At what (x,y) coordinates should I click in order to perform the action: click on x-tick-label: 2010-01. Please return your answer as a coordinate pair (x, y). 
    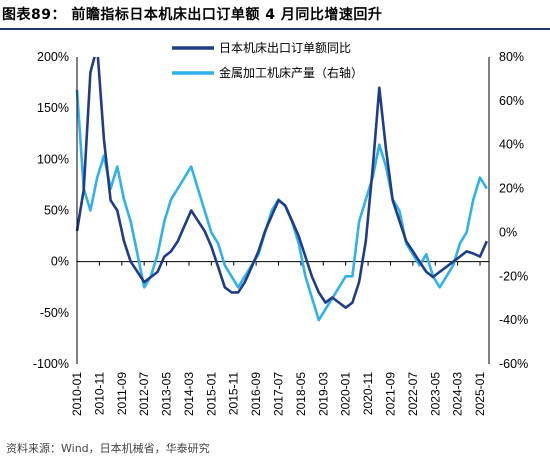
    Looking at the image, I should click on (77, 394).